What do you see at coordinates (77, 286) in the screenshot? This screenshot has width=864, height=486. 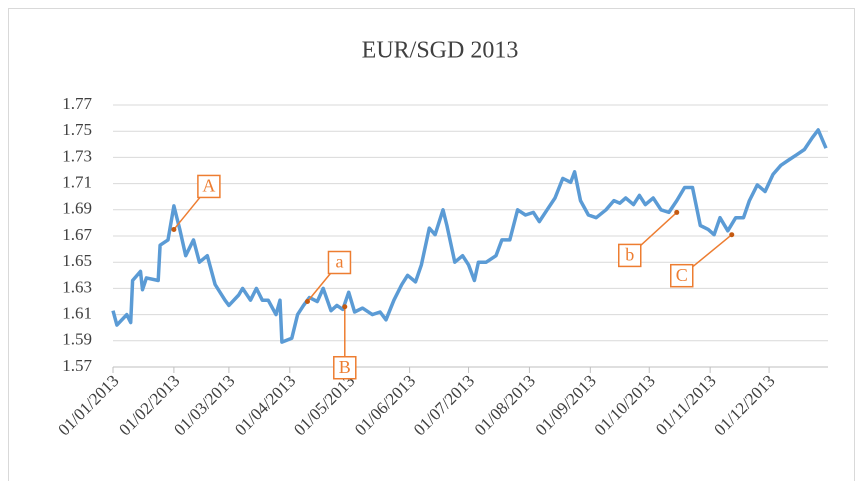 I see `y-tick-label: 1.63` at bounding box center [77, 286].